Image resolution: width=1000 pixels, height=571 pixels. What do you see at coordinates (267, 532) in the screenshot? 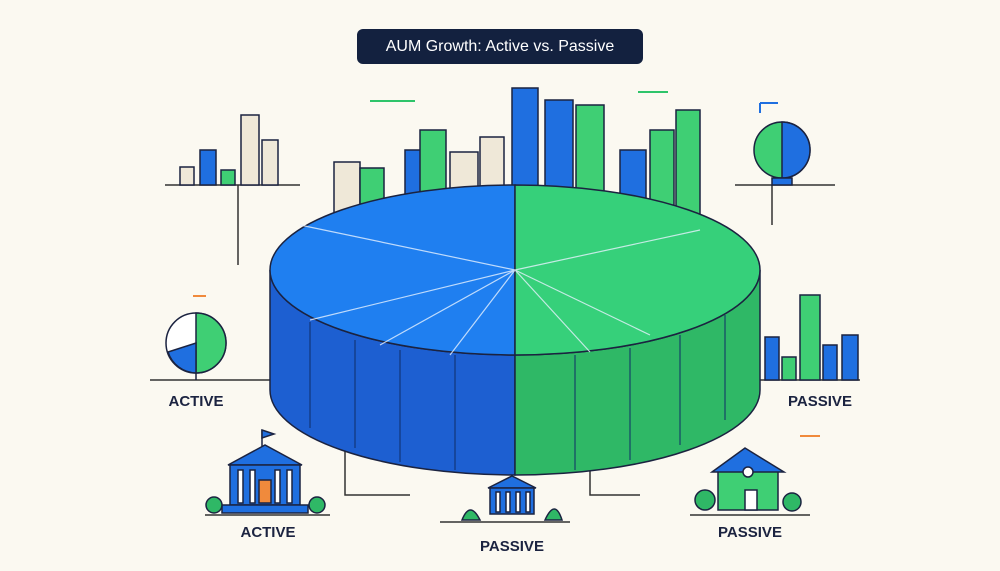
I see `bottom-label: ACTIVE` at bounding box center [267, 532].